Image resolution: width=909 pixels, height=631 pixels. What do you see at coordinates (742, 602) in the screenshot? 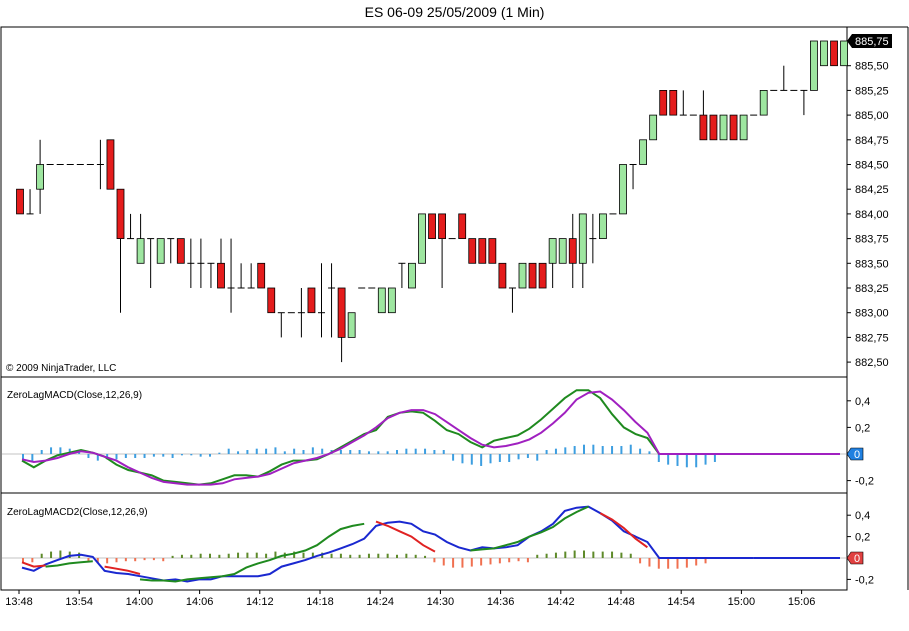
I see `time-axis-label: 15:00` at bounding box center [742, 602].